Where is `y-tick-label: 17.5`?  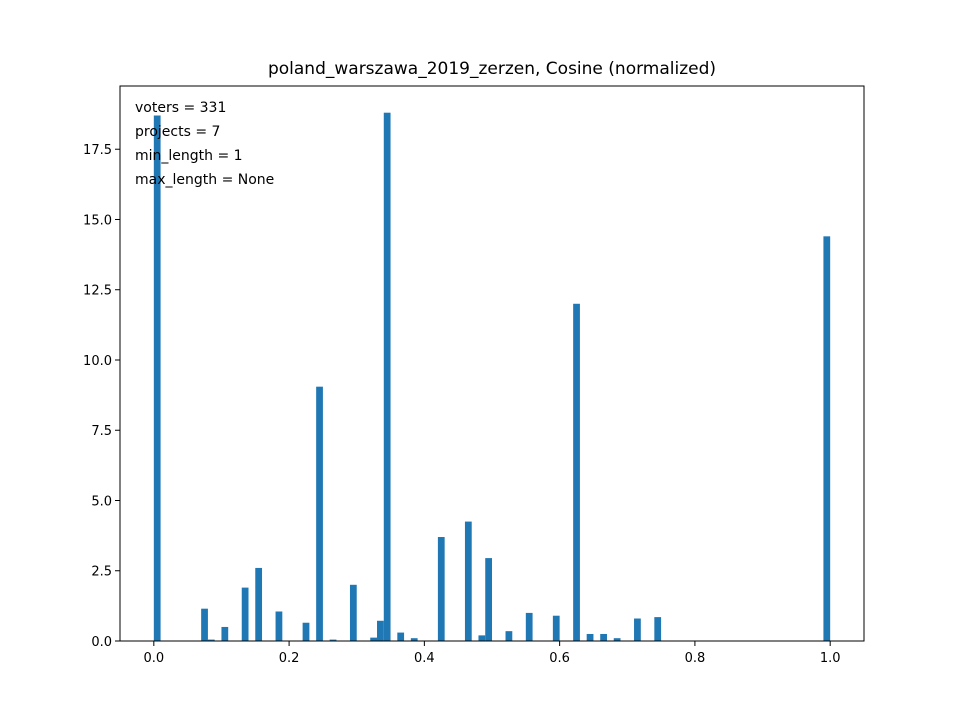
y-tick-label: 17.5 is located at coordinates (97, 150).